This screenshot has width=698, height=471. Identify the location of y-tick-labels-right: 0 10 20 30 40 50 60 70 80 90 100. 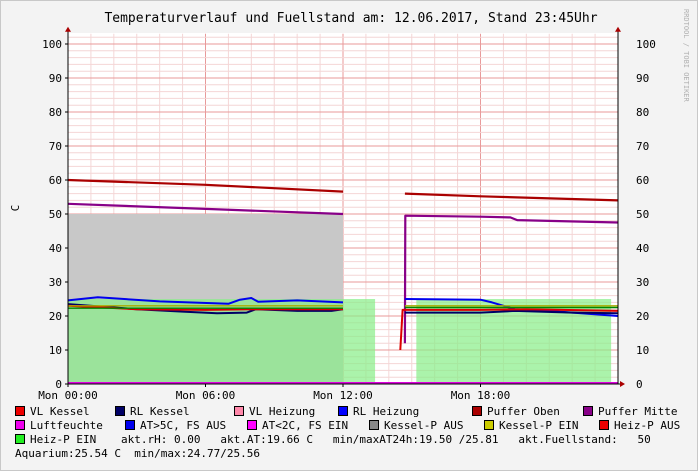
(646, 214).